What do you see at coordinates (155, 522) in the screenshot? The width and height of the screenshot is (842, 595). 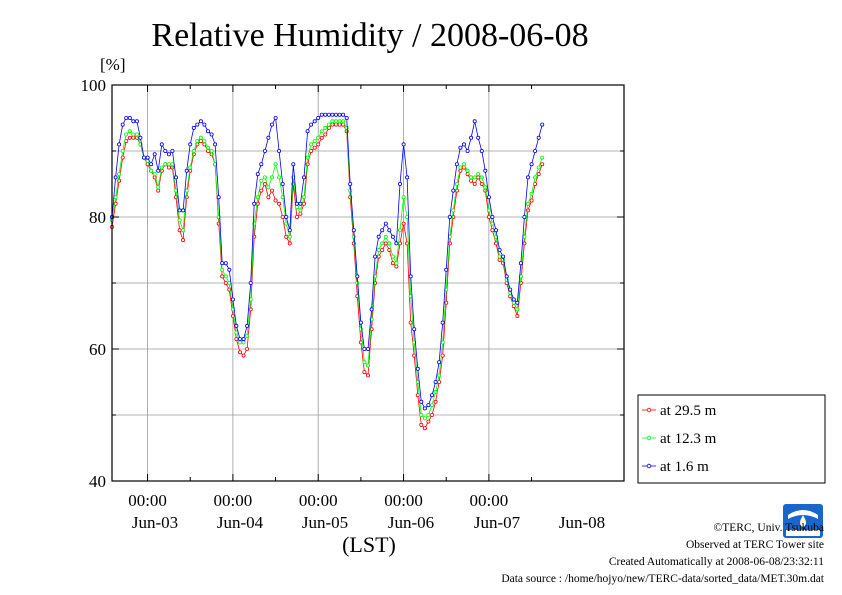 I see `x-tick-day-label: Jun-03` at bounding box center [155, 522].